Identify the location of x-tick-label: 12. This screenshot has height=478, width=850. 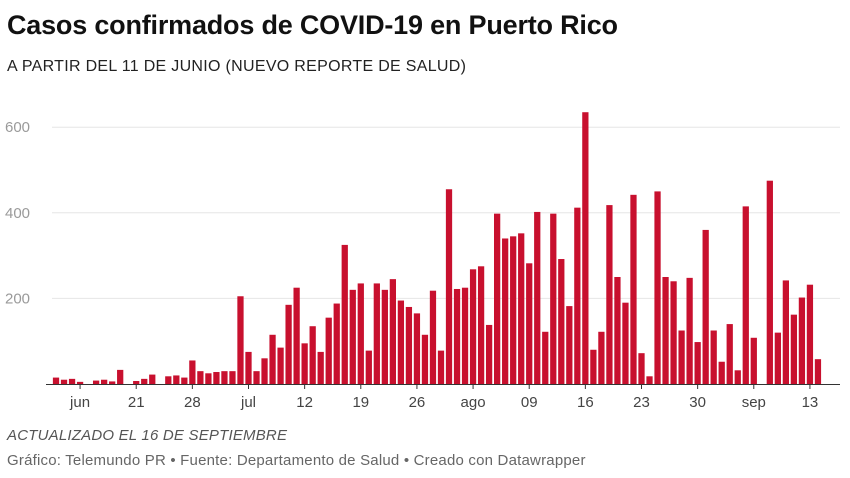
(304, 402).